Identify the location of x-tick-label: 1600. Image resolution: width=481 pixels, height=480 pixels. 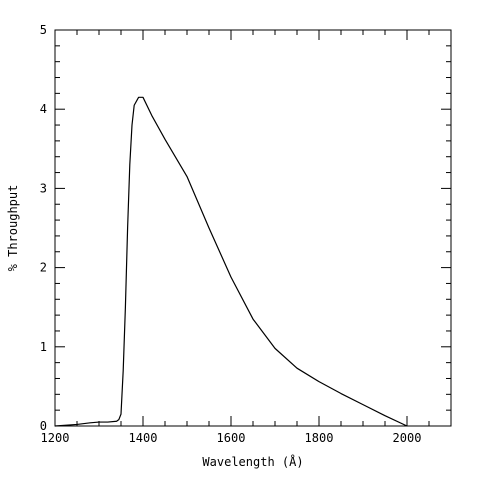
(231, 438).